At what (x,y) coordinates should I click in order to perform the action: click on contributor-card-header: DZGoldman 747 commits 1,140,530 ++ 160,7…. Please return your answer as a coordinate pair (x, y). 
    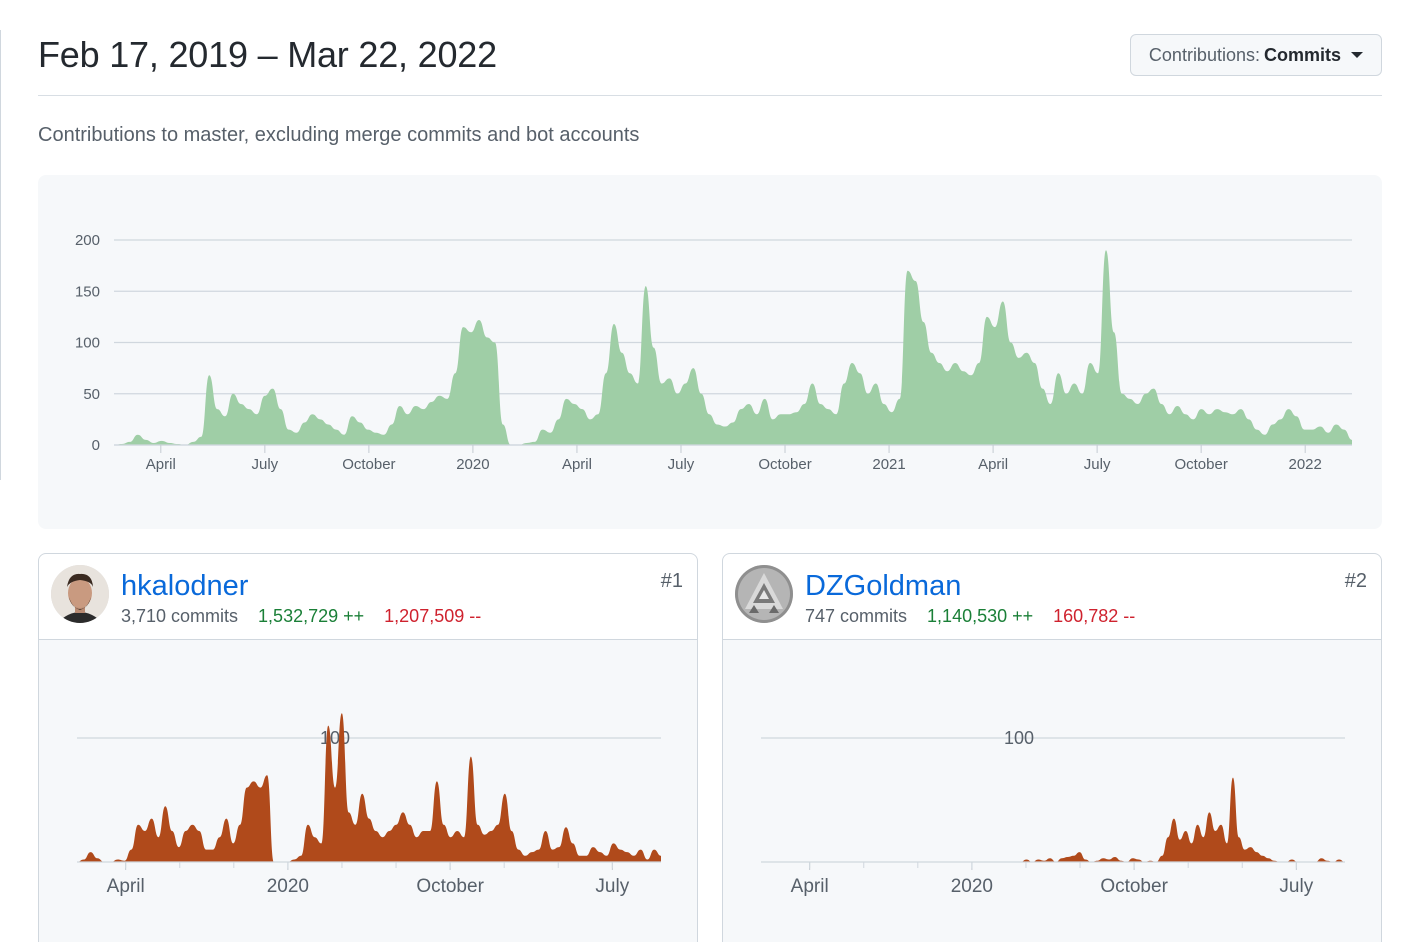
    Looking at the image, I should click on (1052, 597).